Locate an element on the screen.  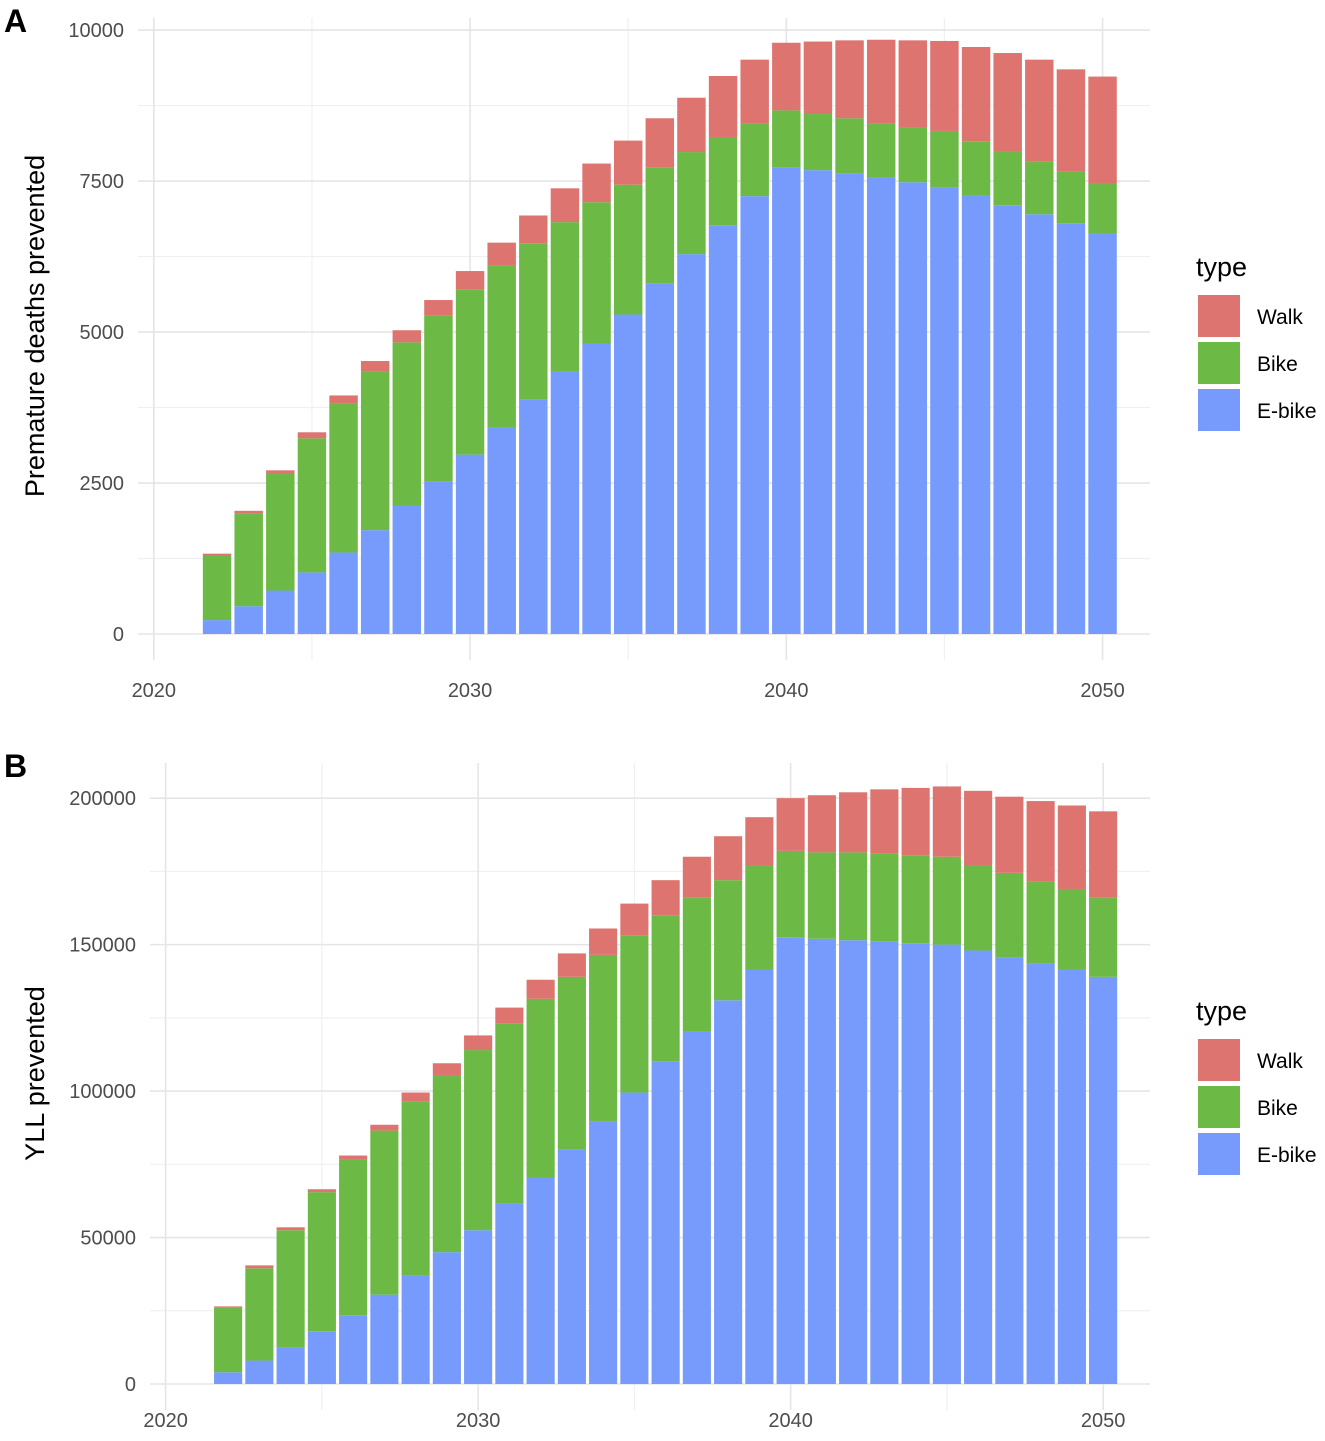
bar-walk-2027 is located at coordinates (375, 366).